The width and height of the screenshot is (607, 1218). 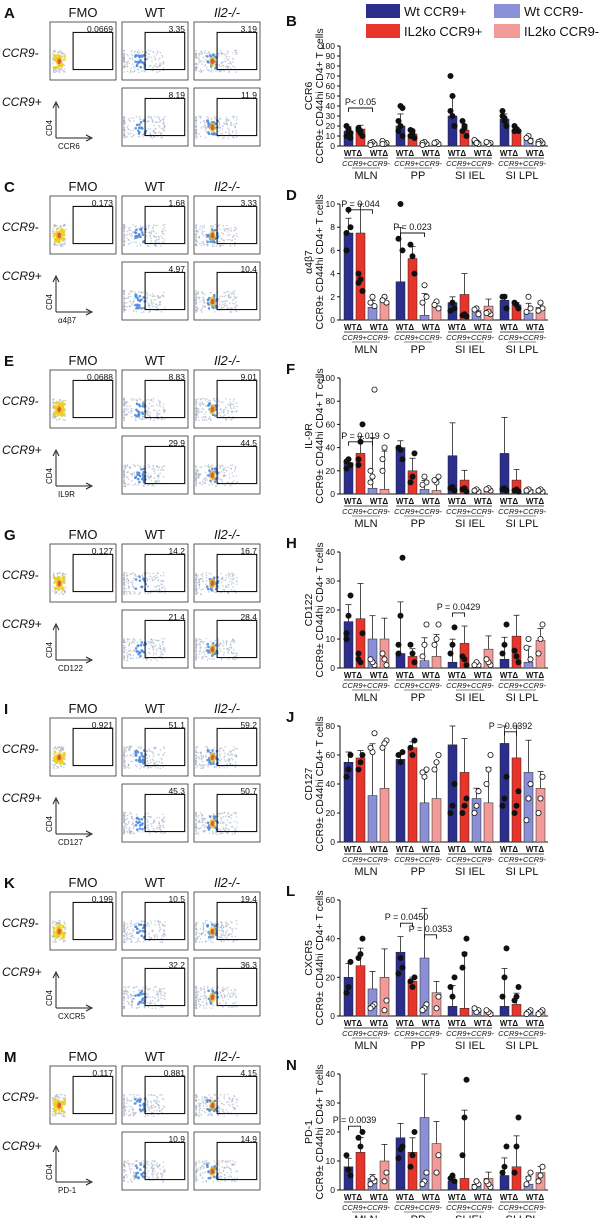 What do you see at coordinates (400, 301) in the screenshot?
I see `panel-4-7-bar-wt-ccr9-pp` at bounding box center [400, 301].